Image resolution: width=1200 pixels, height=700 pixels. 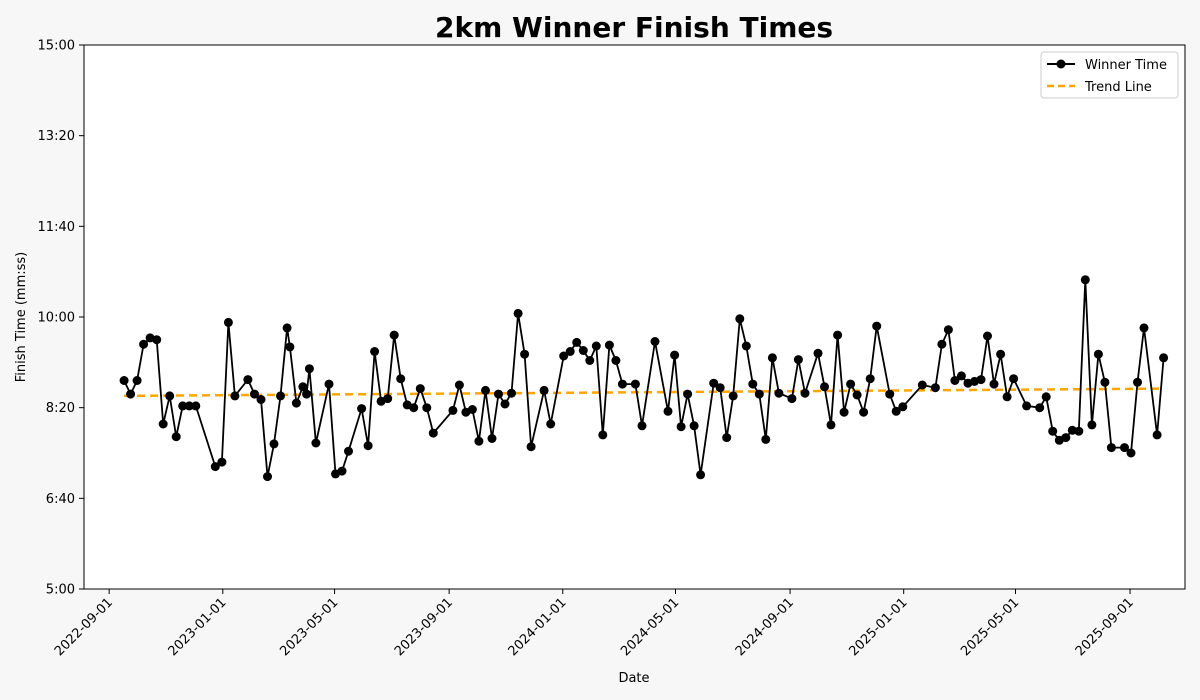 I want to click on x-axis-label: Date, so click(x=633, y=678).